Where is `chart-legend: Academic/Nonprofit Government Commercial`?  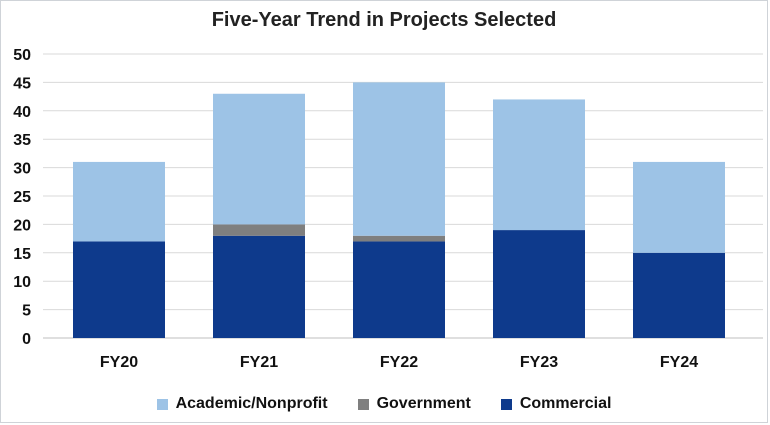 chart-legend: Academic/Nonprofit Government Commercial is located at coordinates (384, 404).